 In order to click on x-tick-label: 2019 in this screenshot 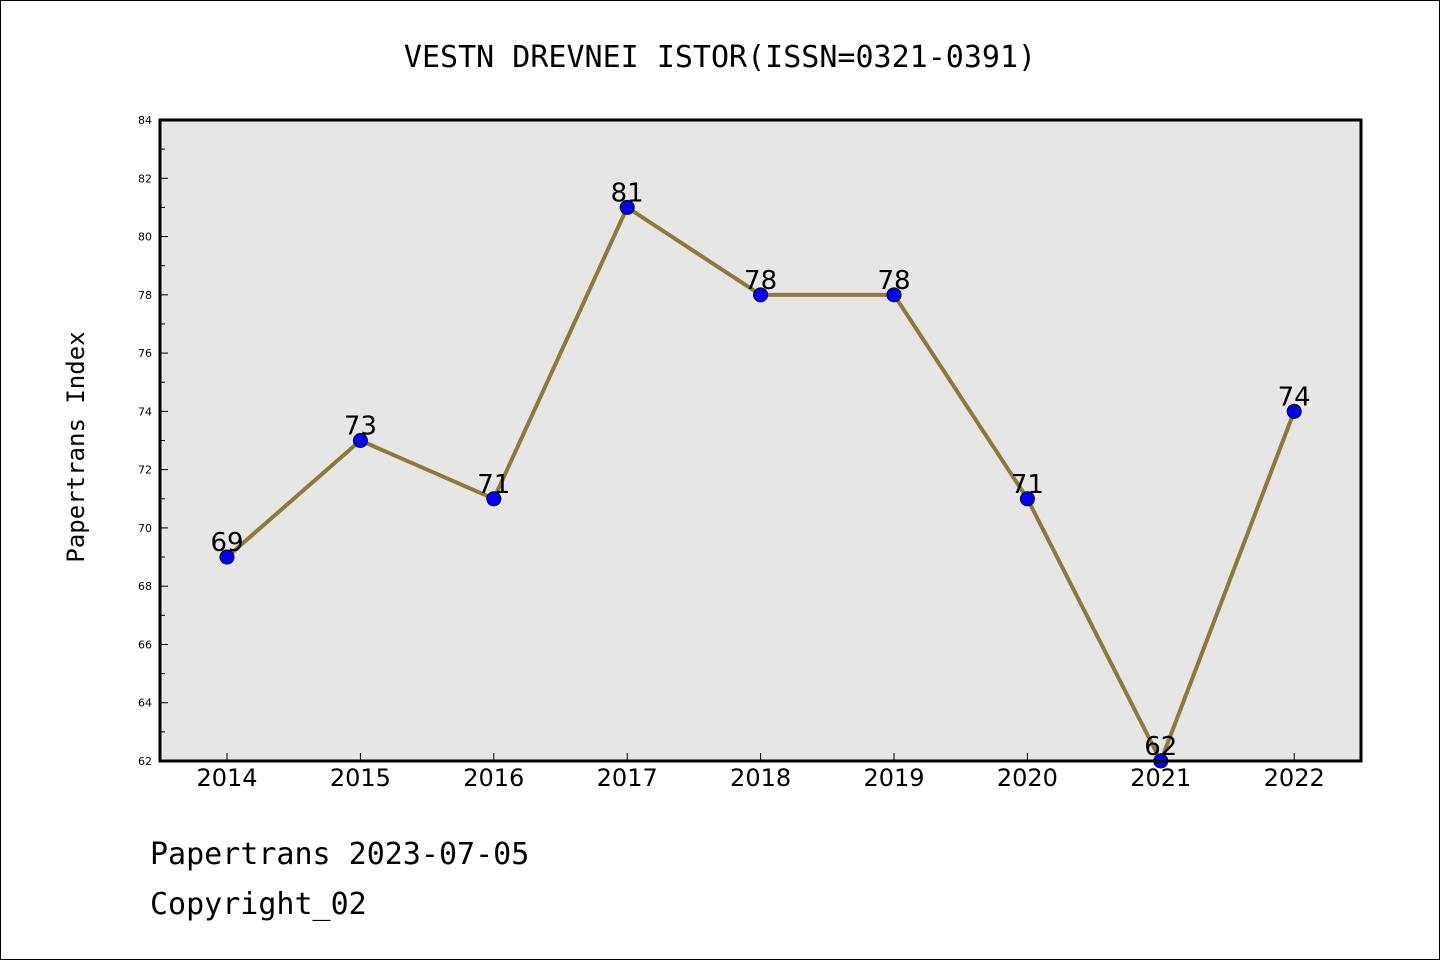, I will do `click(893, 778)`.